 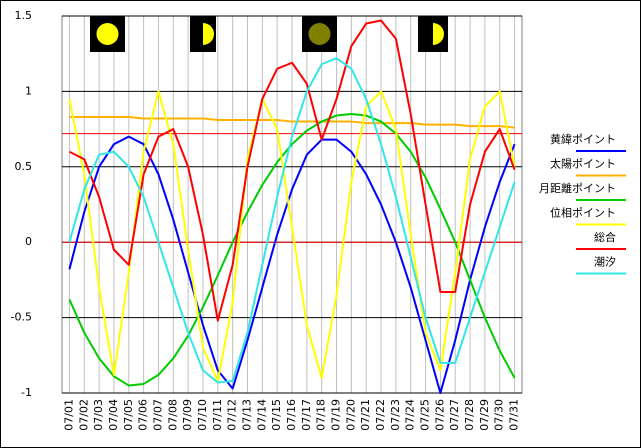 I want to click on x-tick-label: 07/28, so click(x=469, y=415).